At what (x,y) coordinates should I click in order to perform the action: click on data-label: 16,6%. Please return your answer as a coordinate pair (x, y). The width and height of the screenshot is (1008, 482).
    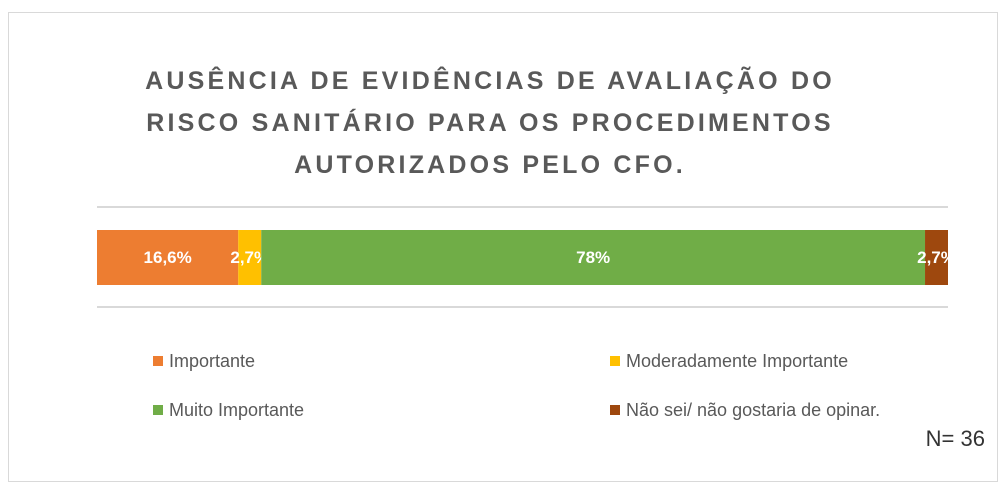
    Looking at the image, I should click on (168, 257).